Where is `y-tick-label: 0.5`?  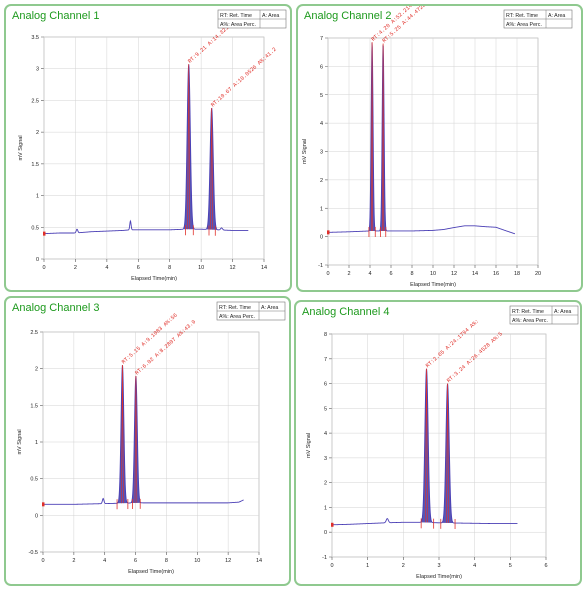 y-tick-label: 0.5 is located at coordinates (34, 480).